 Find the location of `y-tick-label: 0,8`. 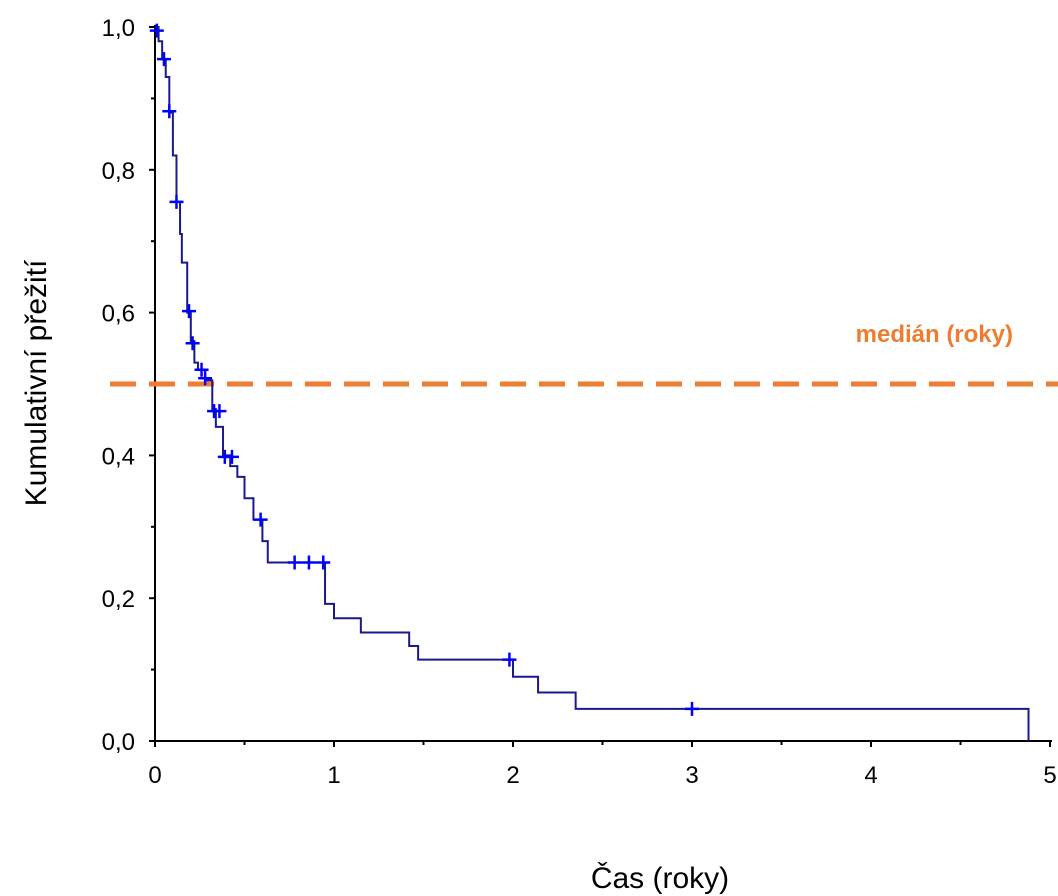

y-tick-label: 0,8 is located at coordinates (118, 171).